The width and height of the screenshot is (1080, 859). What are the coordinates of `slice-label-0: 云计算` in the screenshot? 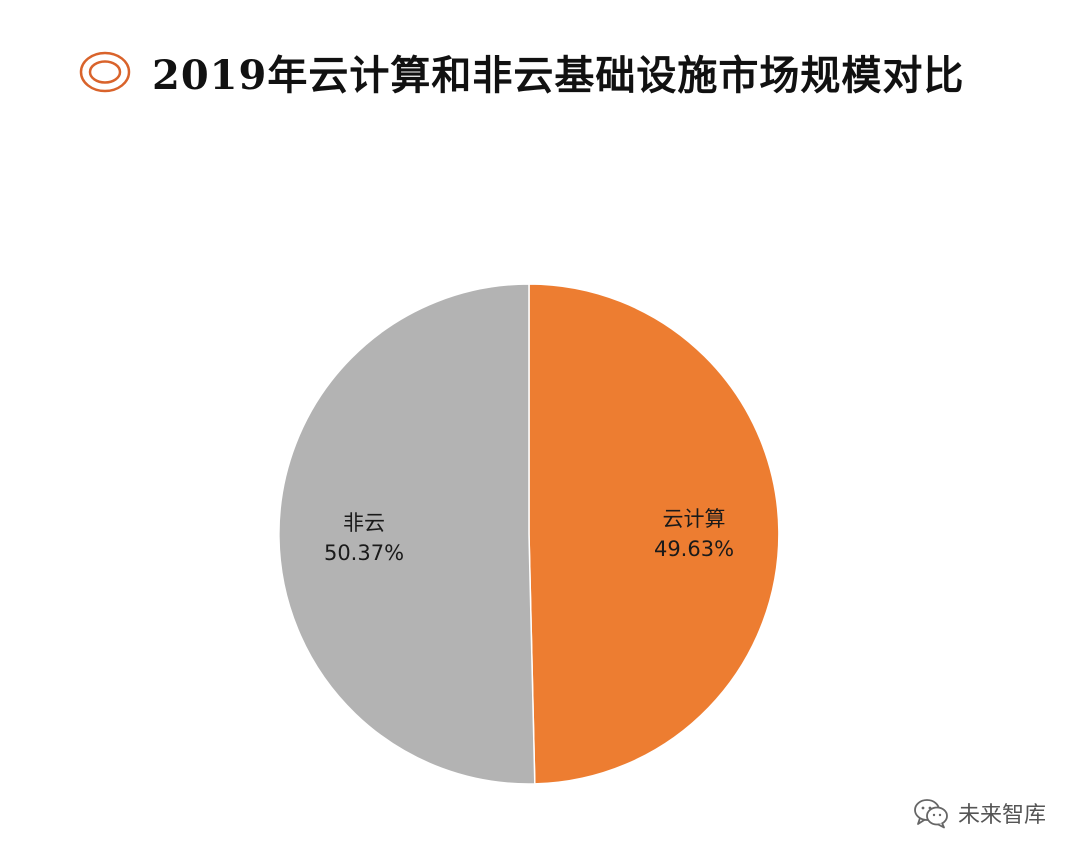 It's located at (694, 519).